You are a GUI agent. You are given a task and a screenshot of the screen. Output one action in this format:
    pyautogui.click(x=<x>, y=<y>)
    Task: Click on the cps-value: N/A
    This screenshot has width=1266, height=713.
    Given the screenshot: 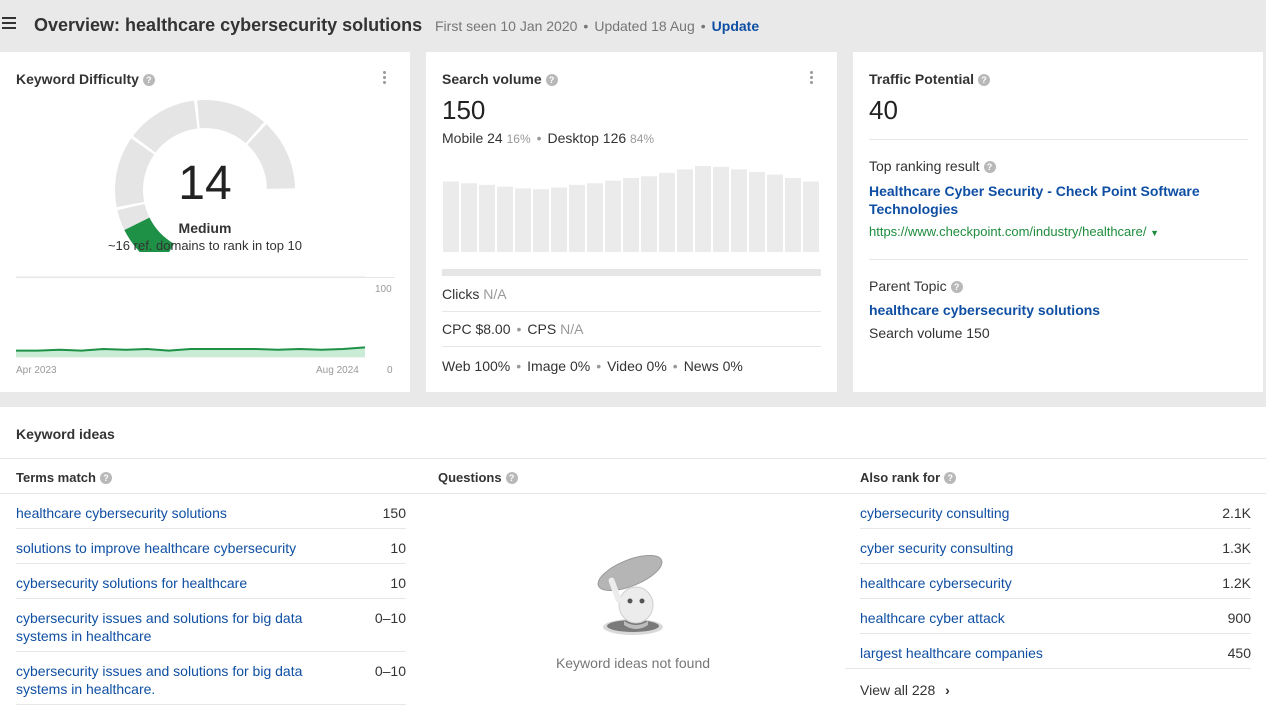 What is the action you would take?
    pyautogui.click(x=572, y=329)
    